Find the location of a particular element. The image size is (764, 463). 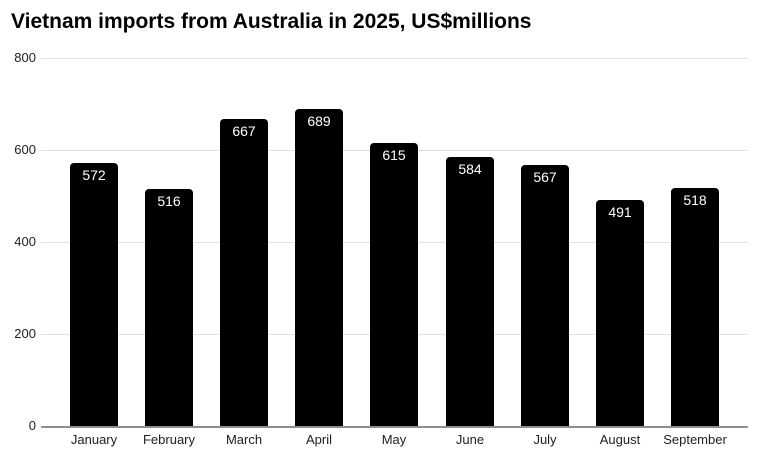

bar-april: 689 is located at coordinates (319, 267).